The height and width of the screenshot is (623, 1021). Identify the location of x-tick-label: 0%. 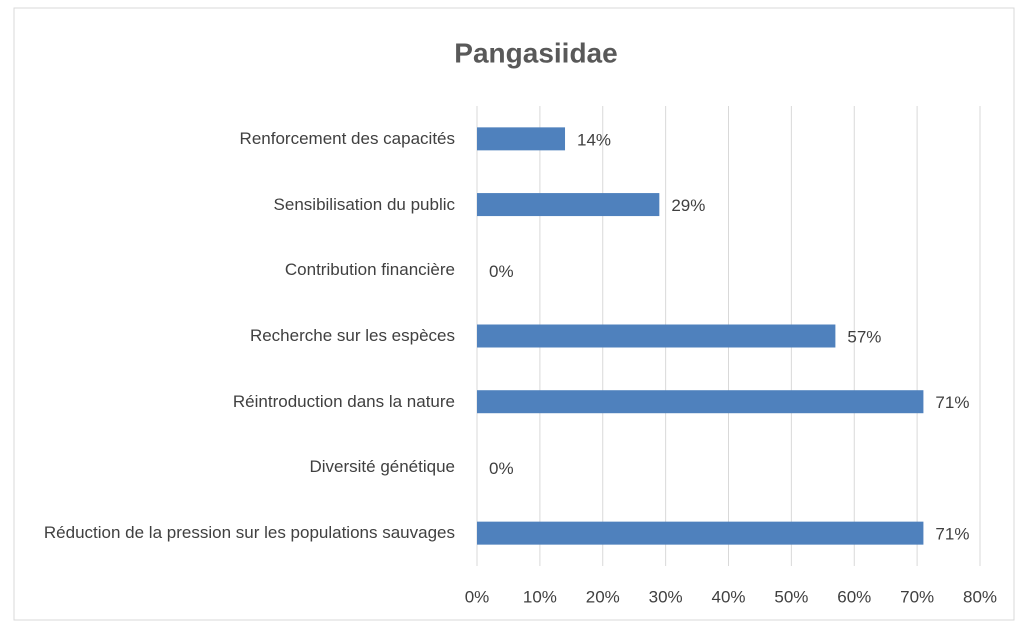
(477, 596).